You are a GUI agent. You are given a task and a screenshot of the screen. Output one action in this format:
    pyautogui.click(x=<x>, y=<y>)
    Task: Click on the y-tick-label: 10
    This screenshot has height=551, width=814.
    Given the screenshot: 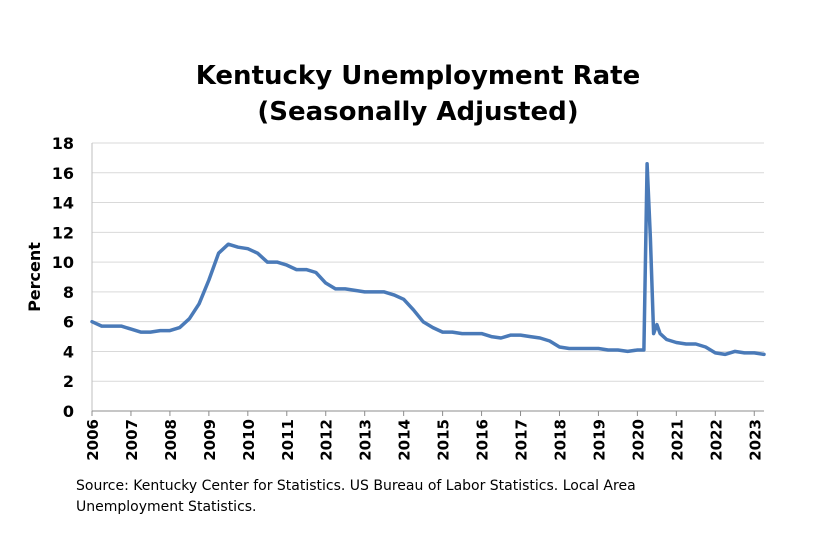 What is the action you would take?
    pyautogui.click(x=63, y=262)
    